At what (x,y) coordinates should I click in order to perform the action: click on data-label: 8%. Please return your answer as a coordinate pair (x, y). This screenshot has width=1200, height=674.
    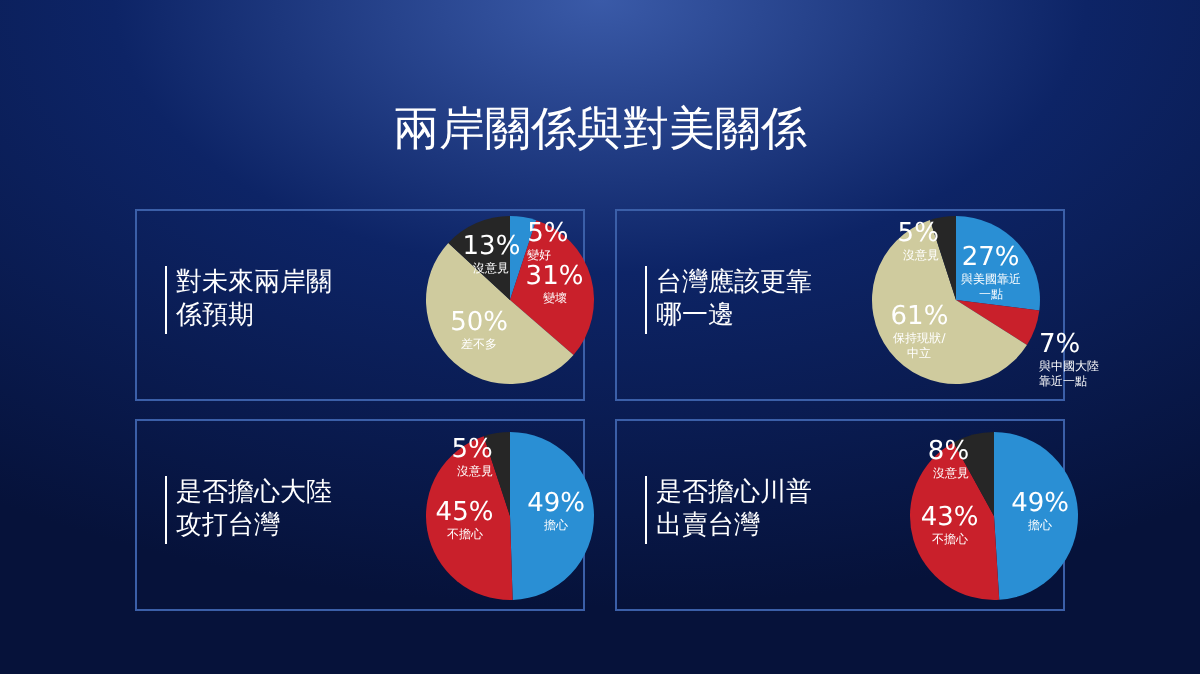
    Looking at the image, I should click on (948, 451).